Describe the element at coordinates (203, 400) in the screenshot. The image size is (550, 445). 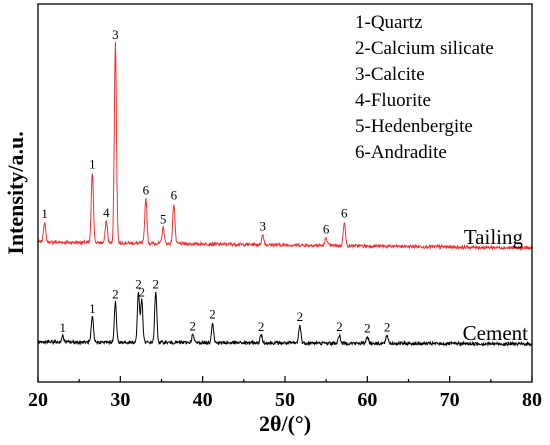
I see `x-tick-label: 40` at that location.